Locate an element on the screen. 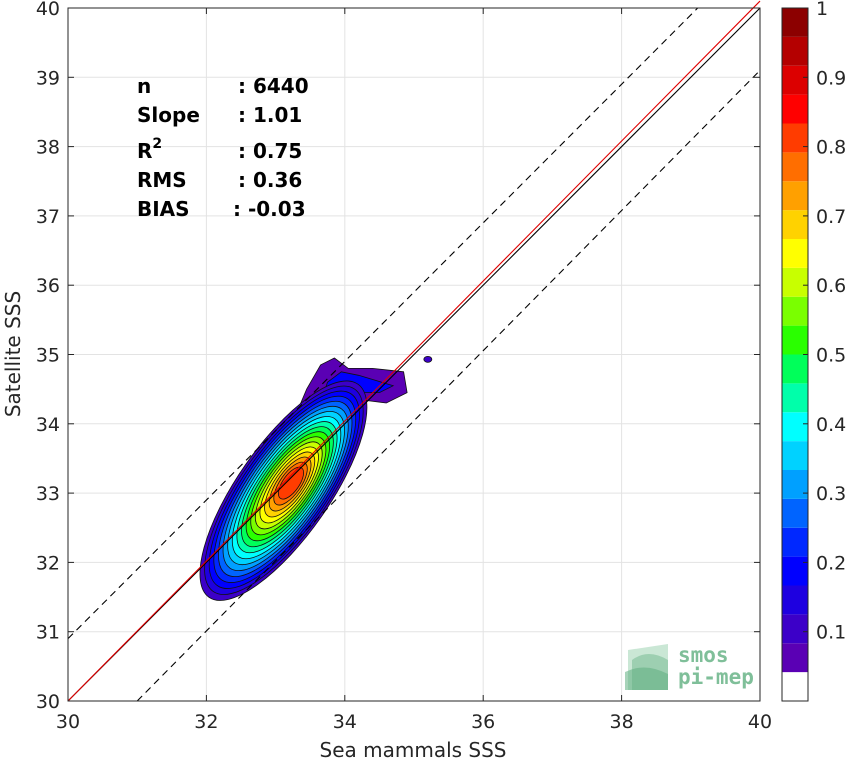  colorbar-tick-label: 0.8 is located at coordinates (831, 148).